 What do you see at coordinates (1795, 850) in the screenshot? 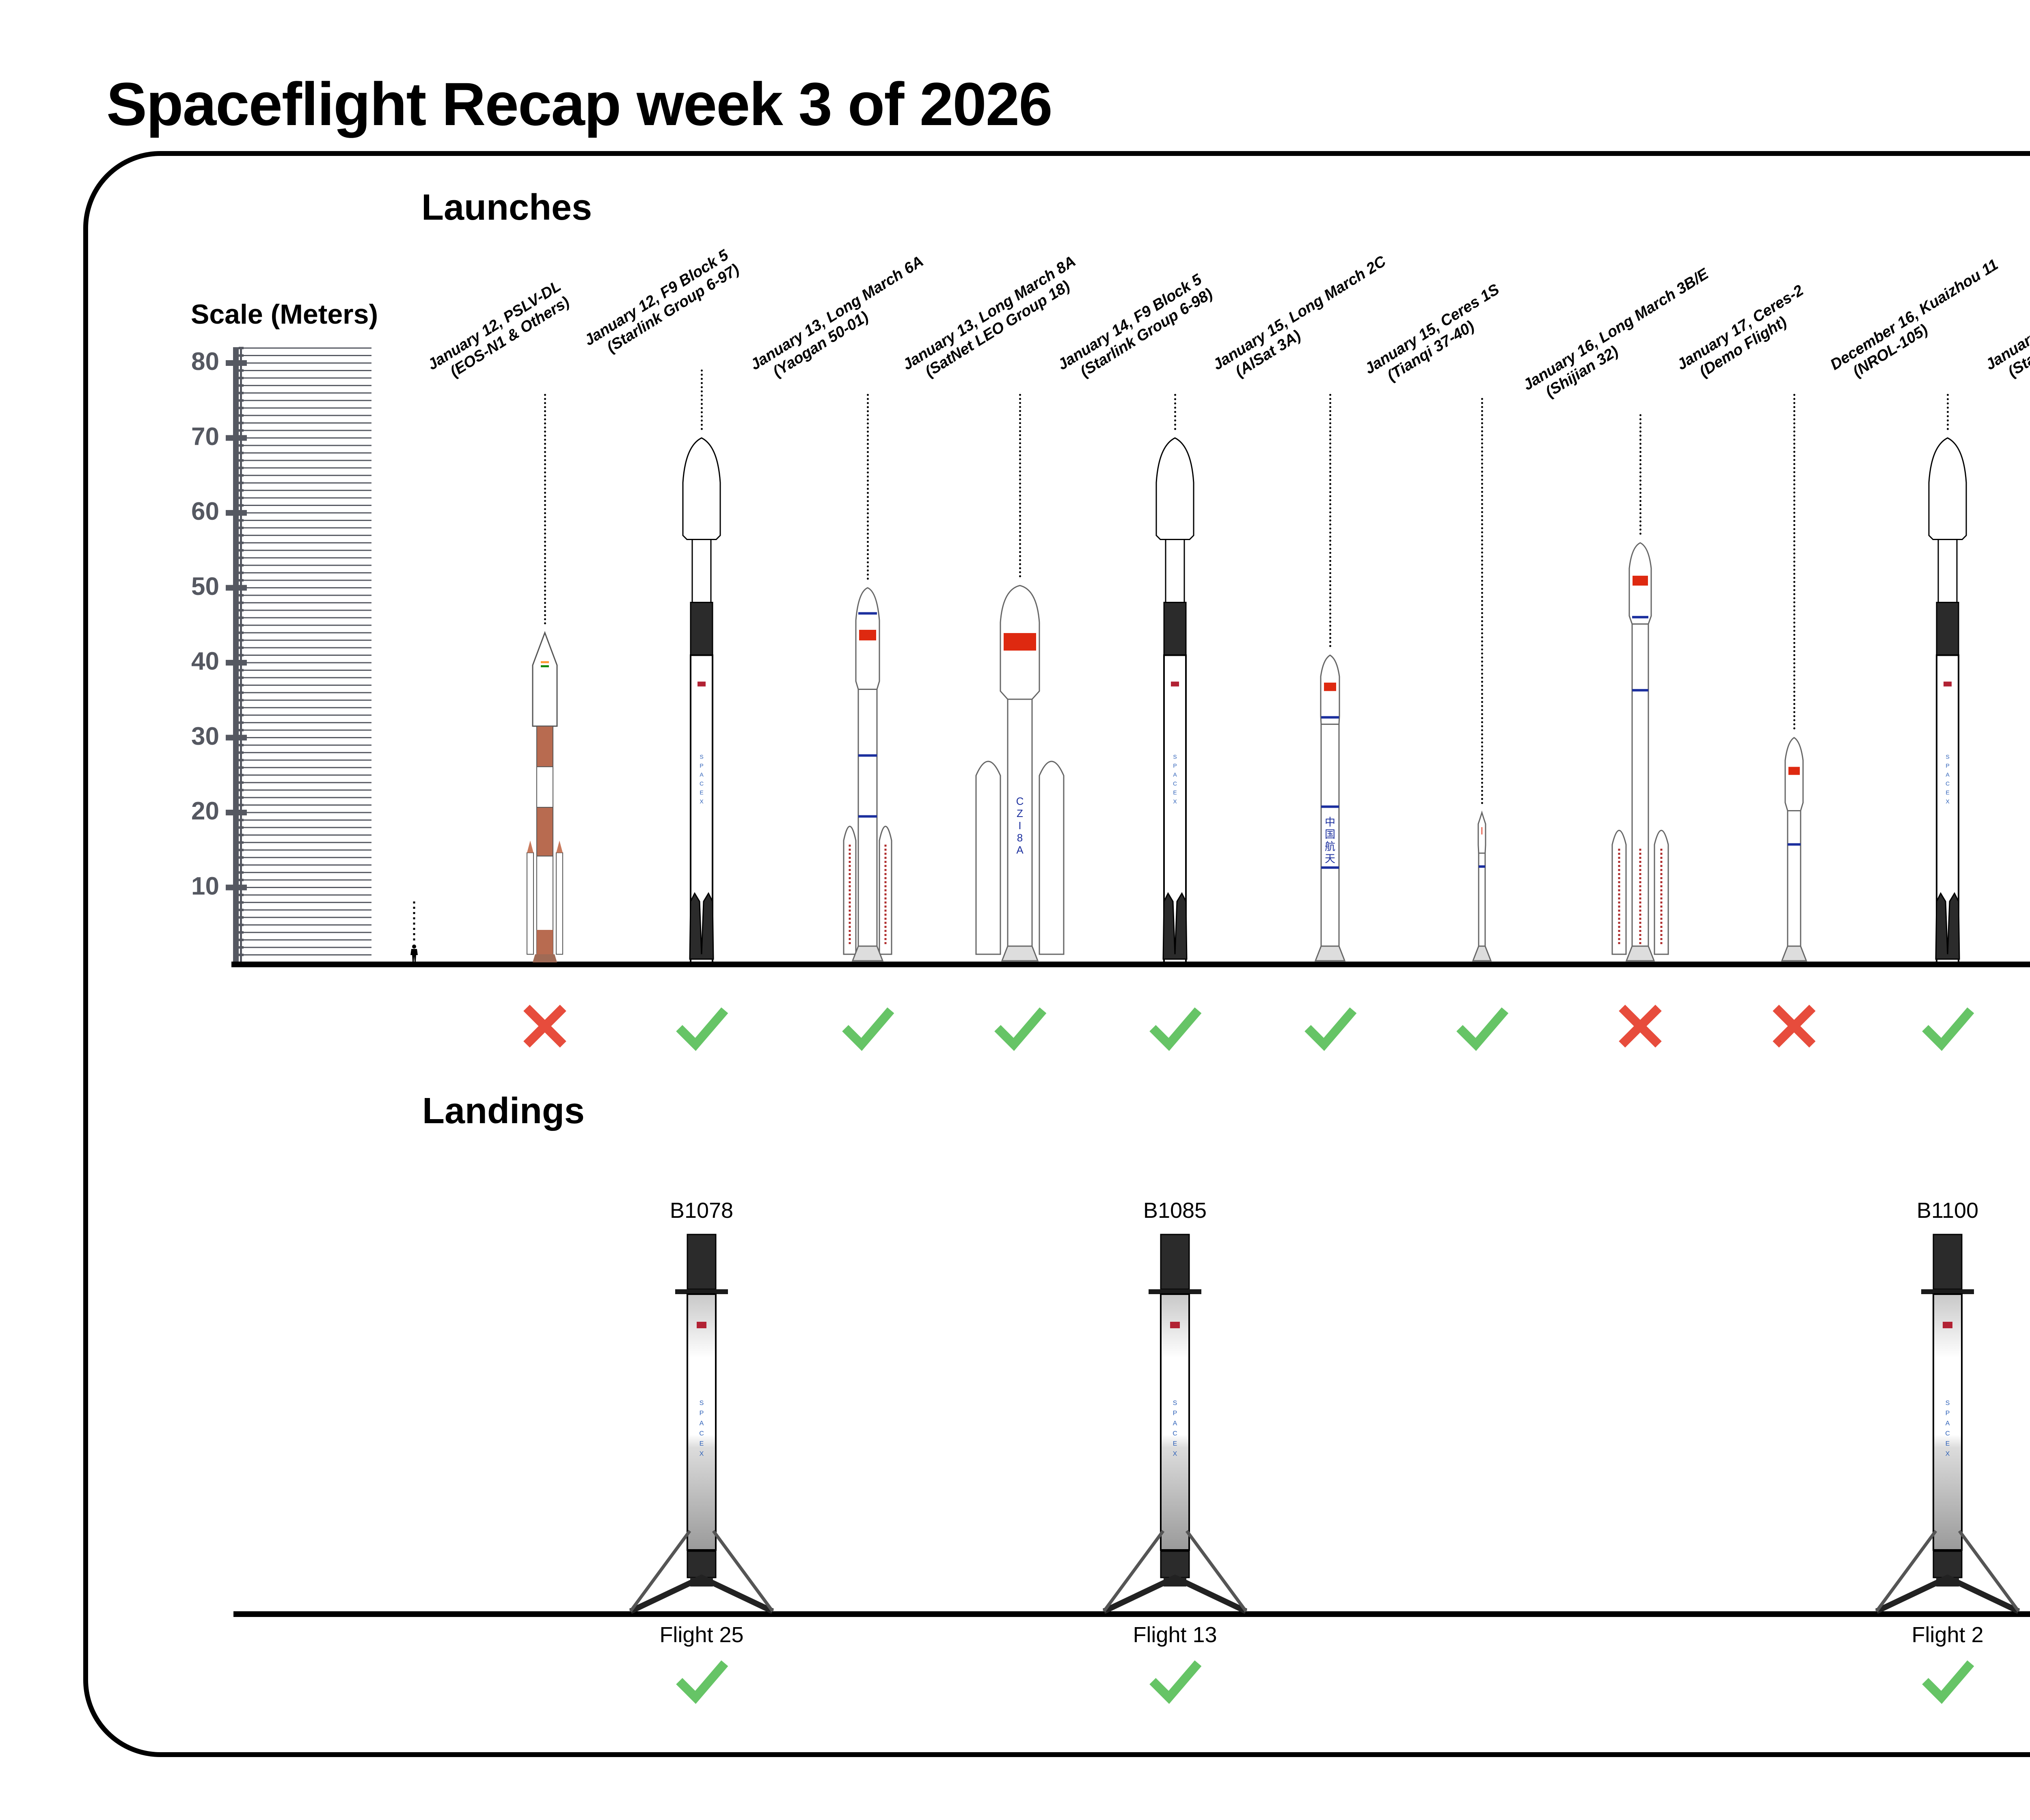
I see `rocket-ceres-2-icon` at bounding box center [1795, 850].